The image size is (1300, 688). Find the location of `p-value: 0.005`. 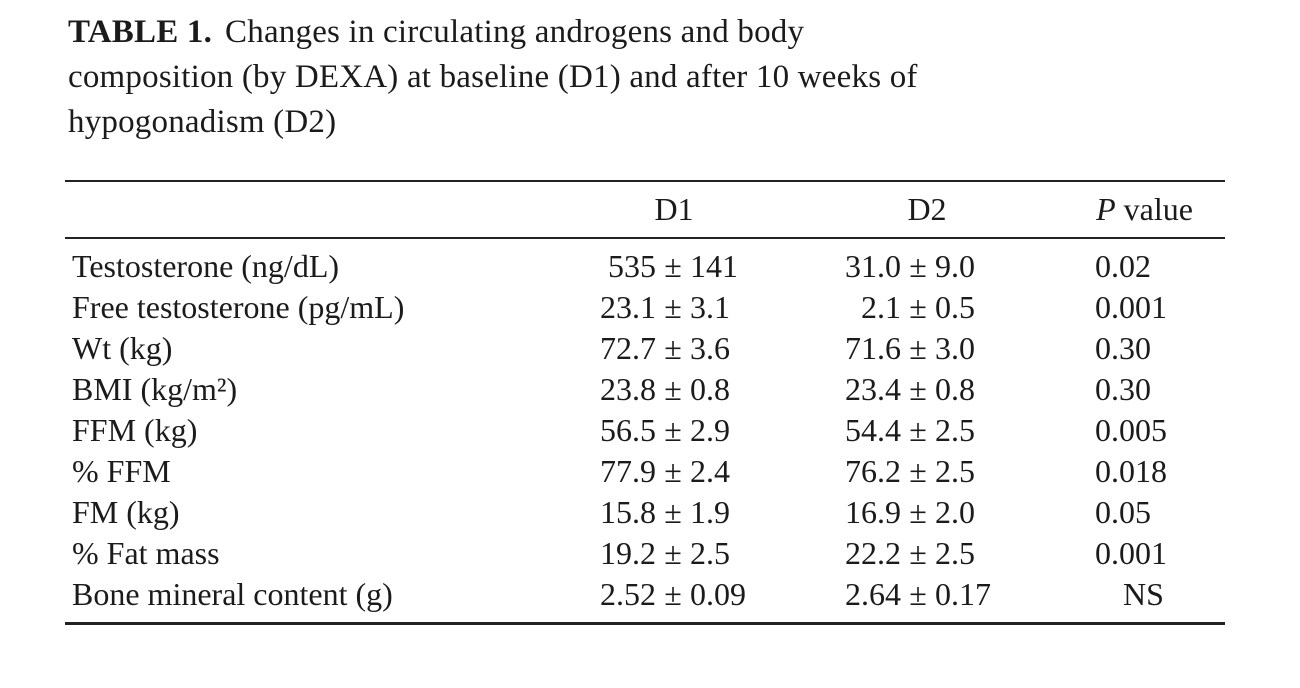

p-value: 0.005 is located at coordinates (1131, 430).